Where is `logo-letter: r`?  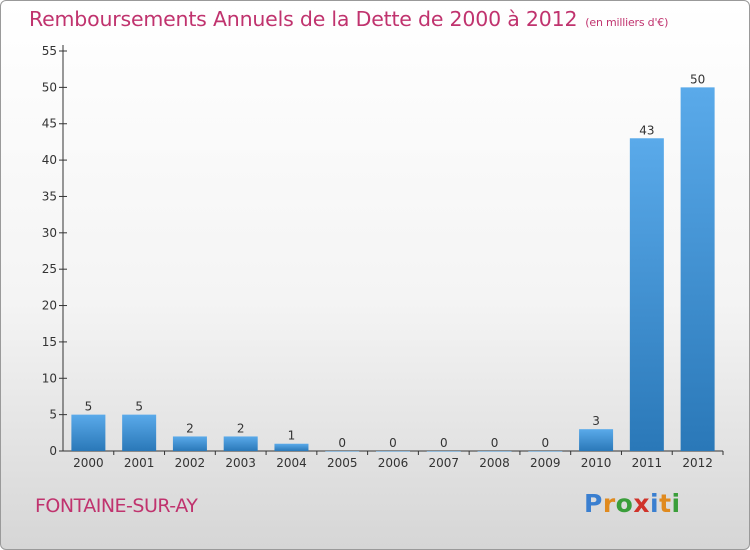
logo-letter: r is located at coordinates (609, 503).